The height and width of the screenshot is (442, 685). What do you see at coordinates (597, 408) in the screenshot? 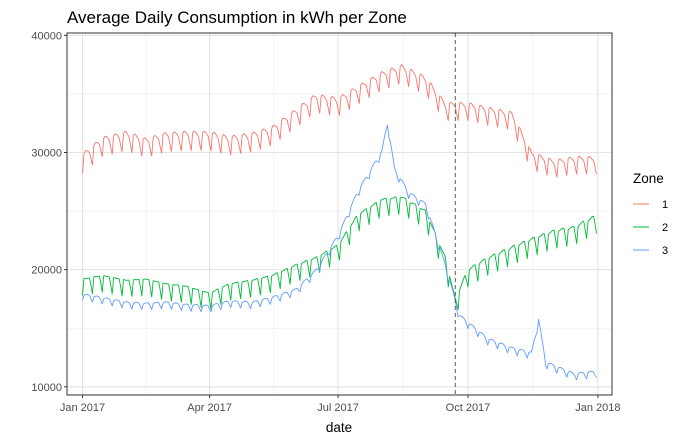
I see `x-tick-label: Jan 2018` at bounding box center [597, 408].